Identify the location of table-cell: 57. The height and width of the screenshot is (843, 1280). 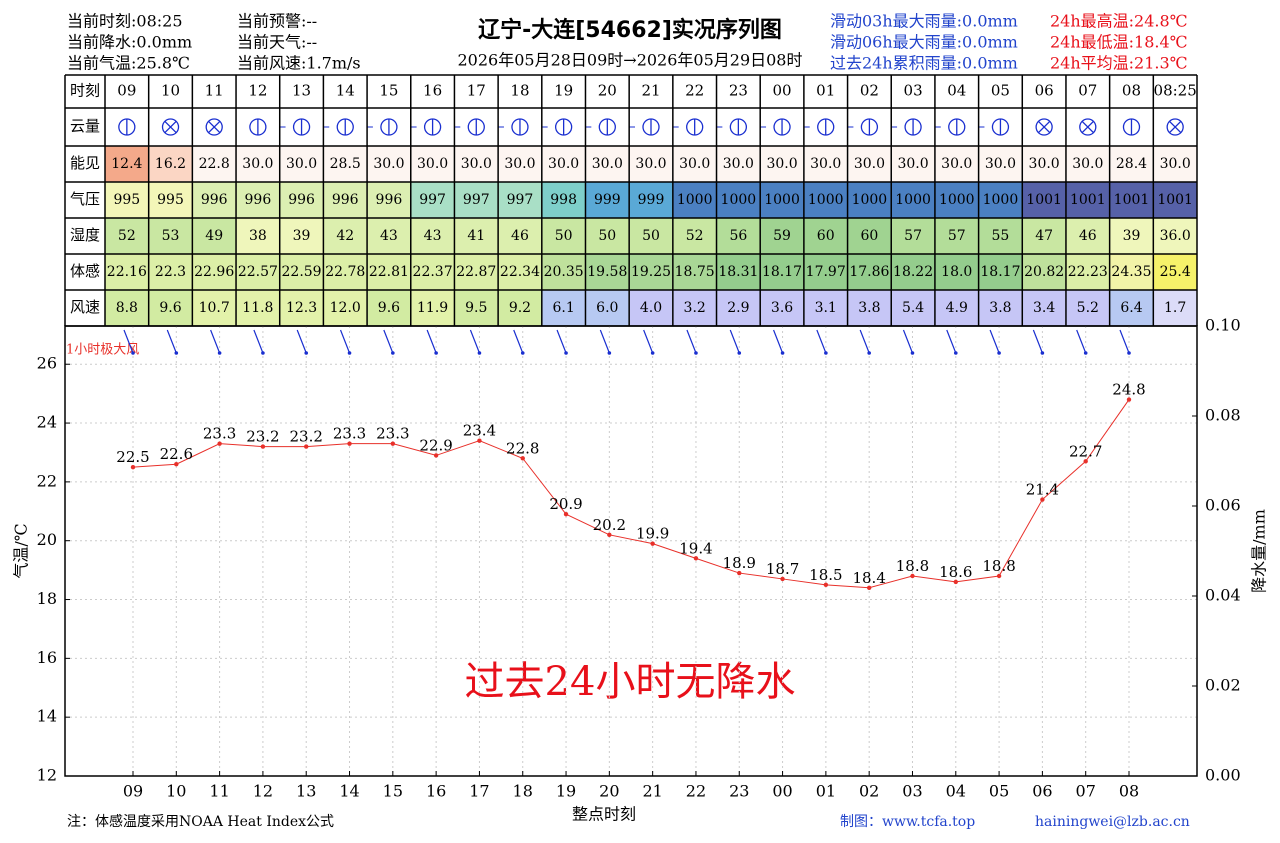
(913, 236).